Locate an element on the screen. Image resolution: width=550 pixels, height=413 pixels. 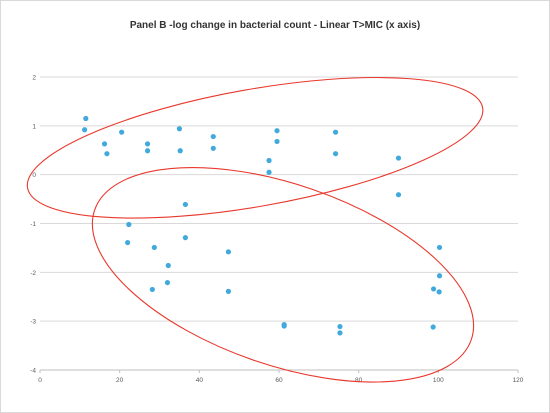
x-tick-label: 60 is located at coordinates (279, 380).